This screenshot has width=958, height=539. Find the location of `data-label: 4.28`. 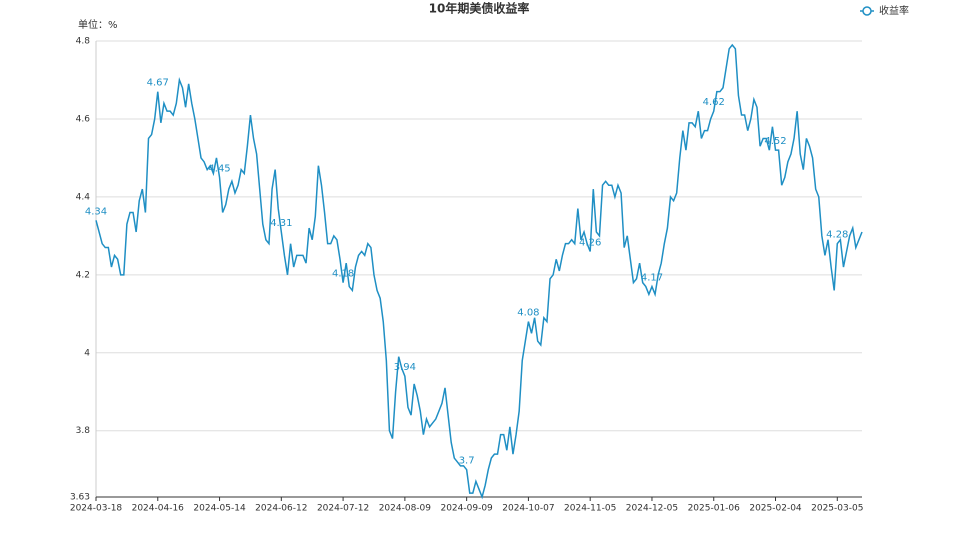

data-label: 4.28 is located at coordinates (837, 235).